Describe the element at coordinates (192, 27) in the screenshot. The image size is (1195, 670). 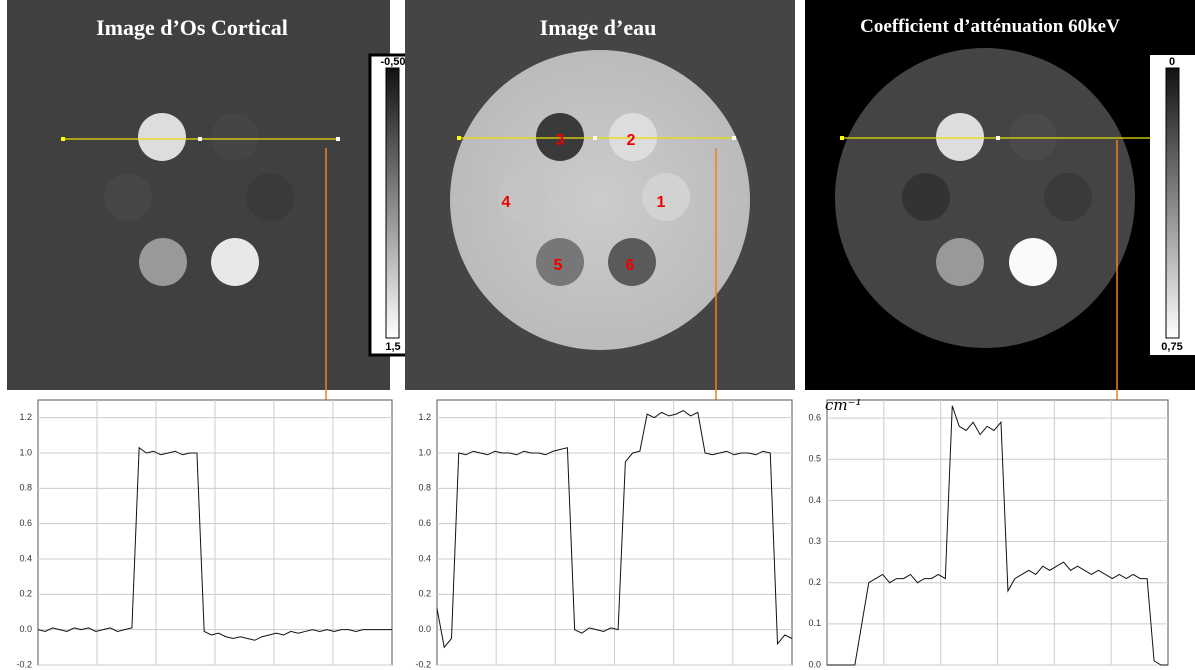
I see `image-title: Image d’Os Cortical` at that location.